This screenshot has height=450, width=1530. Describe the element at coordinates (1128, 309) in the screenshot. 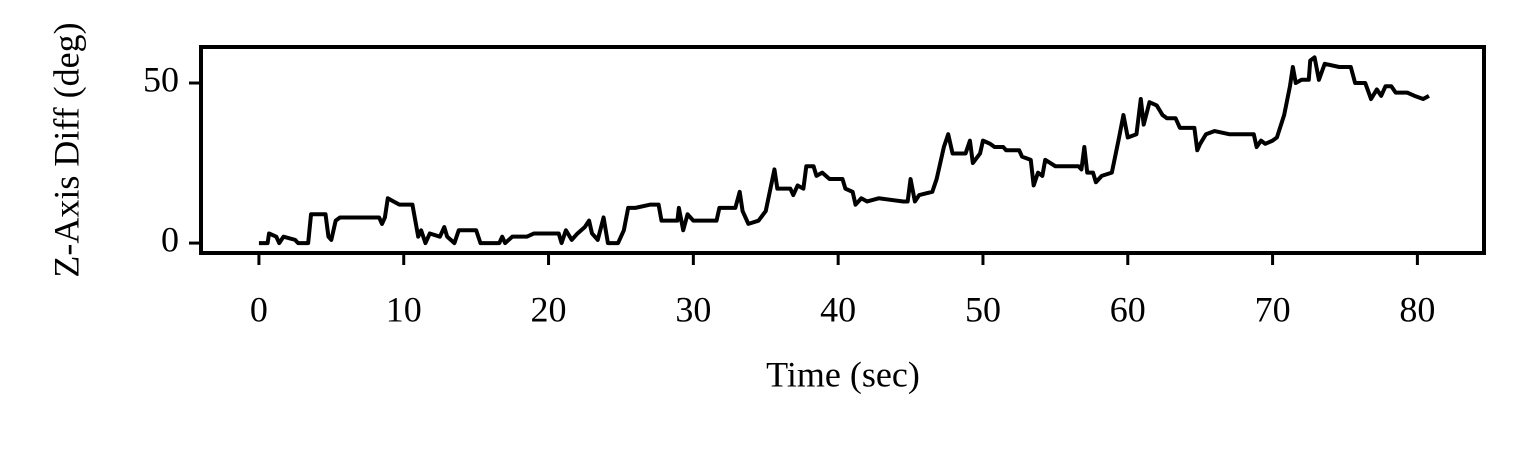

I see `x-tick-label: 60` at that location.